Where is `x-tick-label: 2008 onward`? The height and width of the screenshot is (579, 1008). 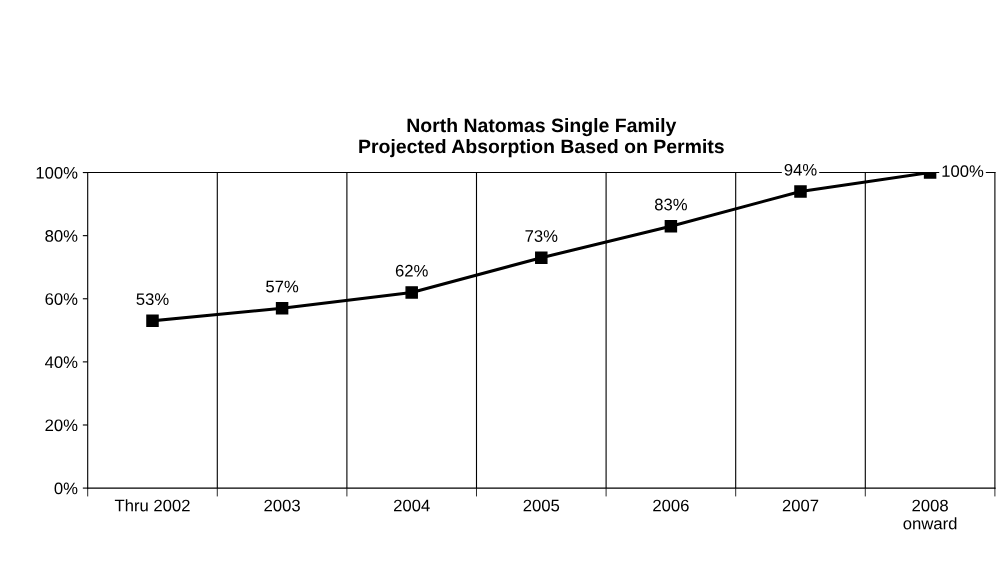
x-tick-label: 2008 onward is located at coordinates (930, 514).